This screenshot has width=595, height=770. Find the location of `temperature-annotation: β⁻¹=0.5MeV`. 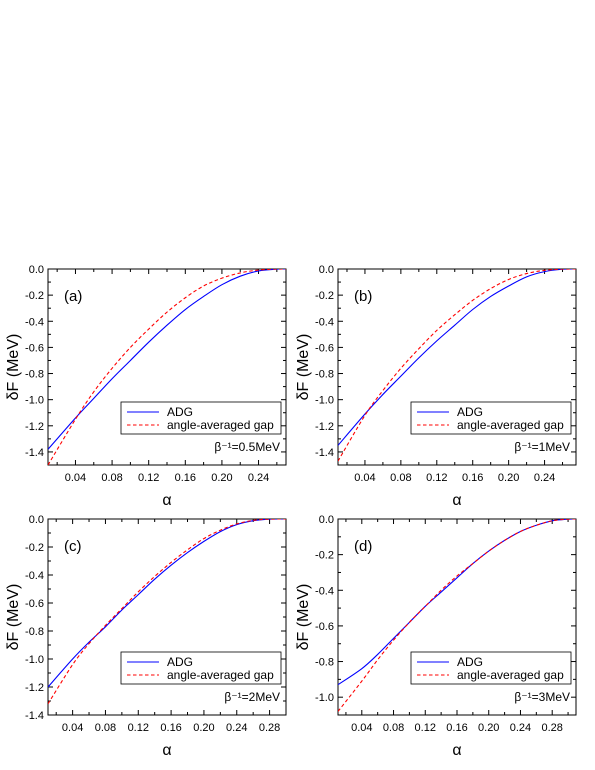

temperature-annotation: β⁻¹=0.5MeV is located at coordinates (247, 447).